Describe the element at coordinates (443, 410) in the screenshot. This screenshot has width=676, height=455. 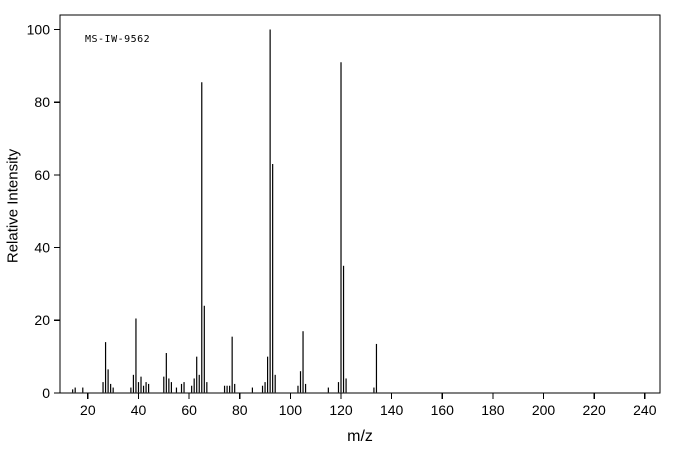
I see `x-tick-label: 160` at that location.